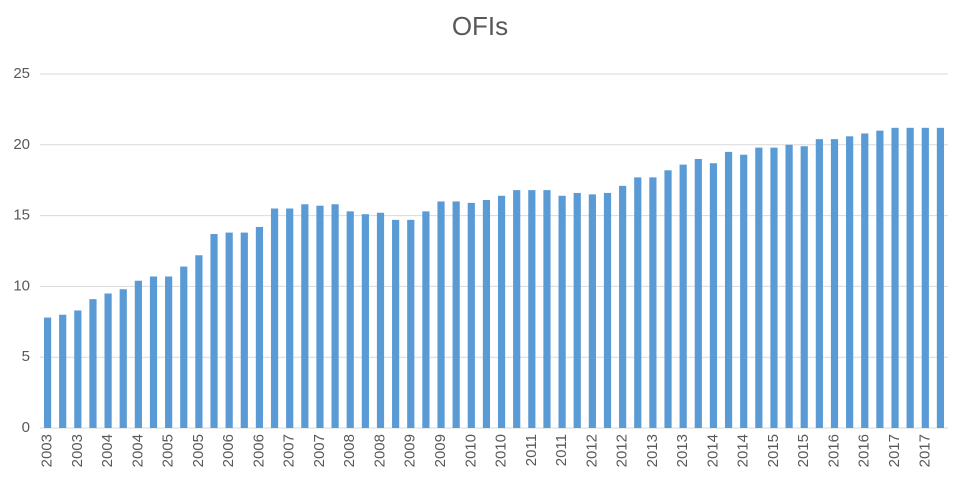  What do you see at coordinates (21, 73) in the screenshot?
I see `y-tick-label: 25` at bounding box center [21, 73].